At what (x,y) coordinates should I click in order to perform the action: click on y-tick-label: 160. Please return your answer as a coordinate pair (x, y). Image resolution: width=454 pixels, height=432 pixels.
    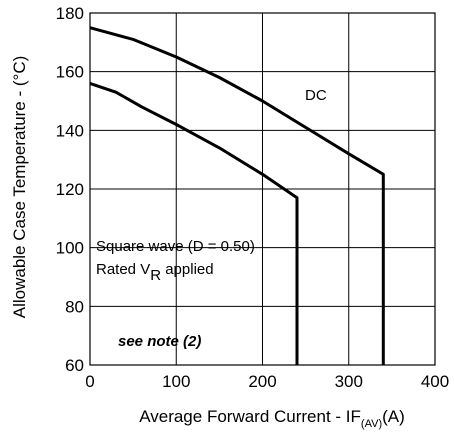
    Looking at the image, I should click on (70, 72).